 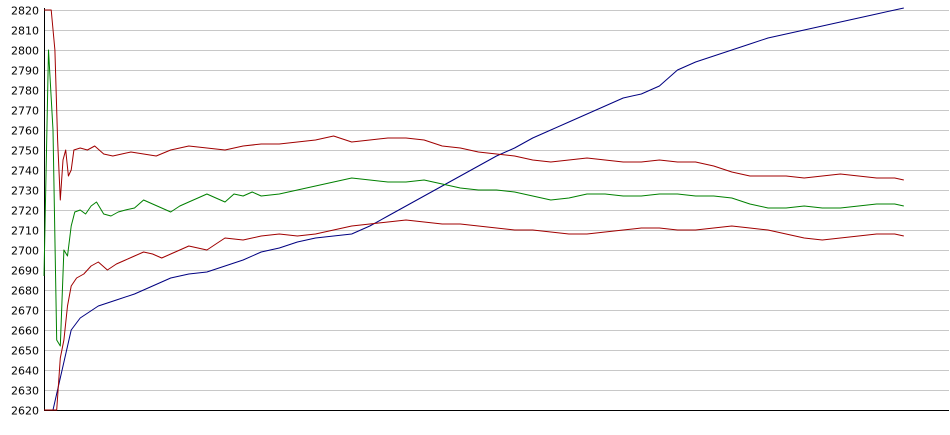 What do you see at coordinates (25, 251) in the screenshot?
I see `y-tick-label: 2700` at bounding box center [25, 251].